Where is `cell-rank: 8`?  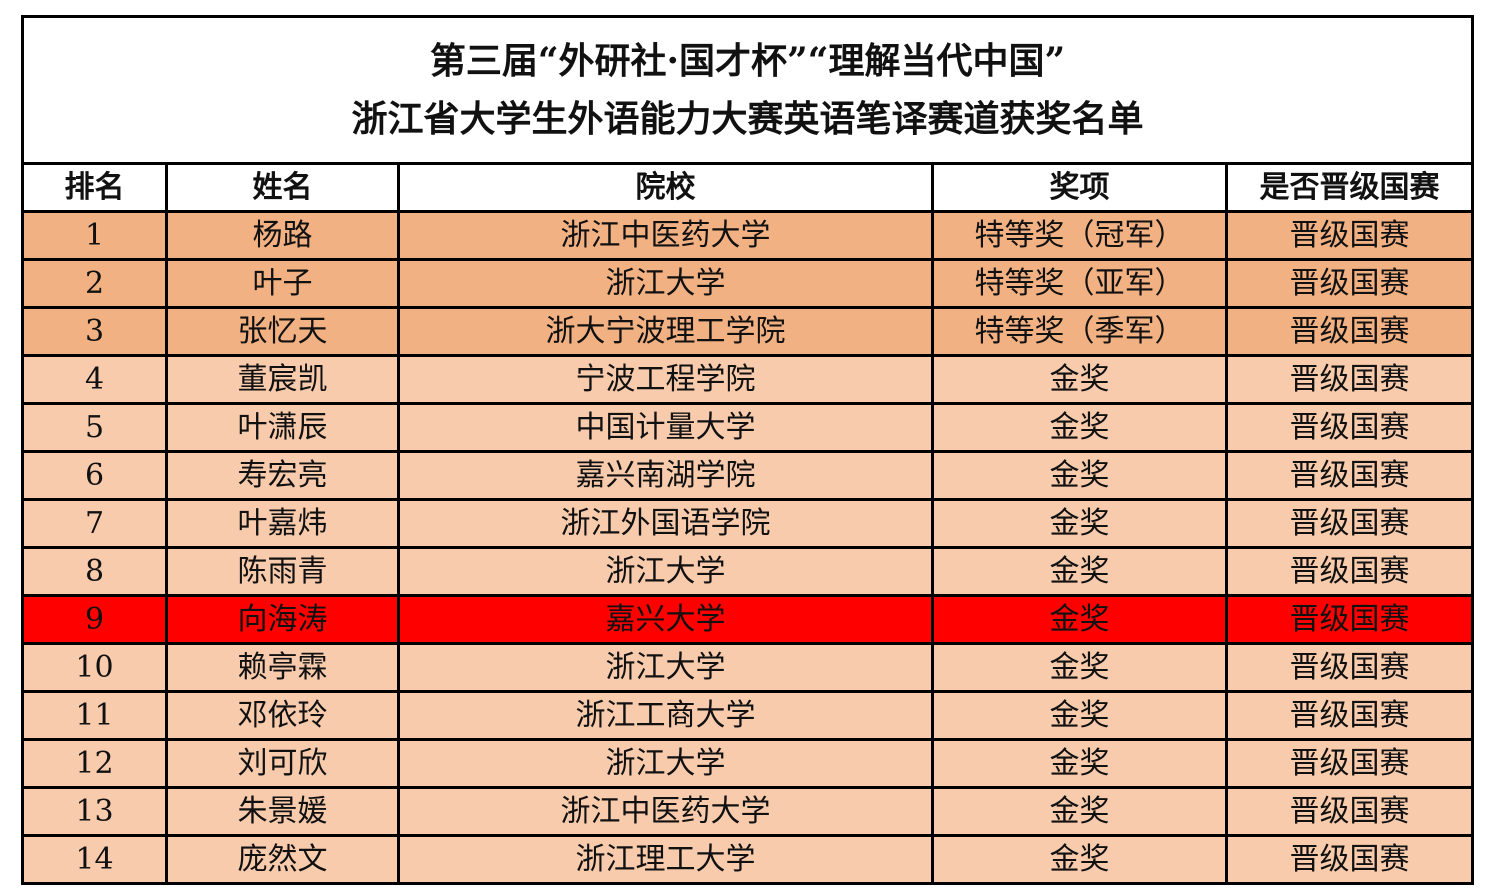
cell-rank: 8 is located at coordinates (94, 571).